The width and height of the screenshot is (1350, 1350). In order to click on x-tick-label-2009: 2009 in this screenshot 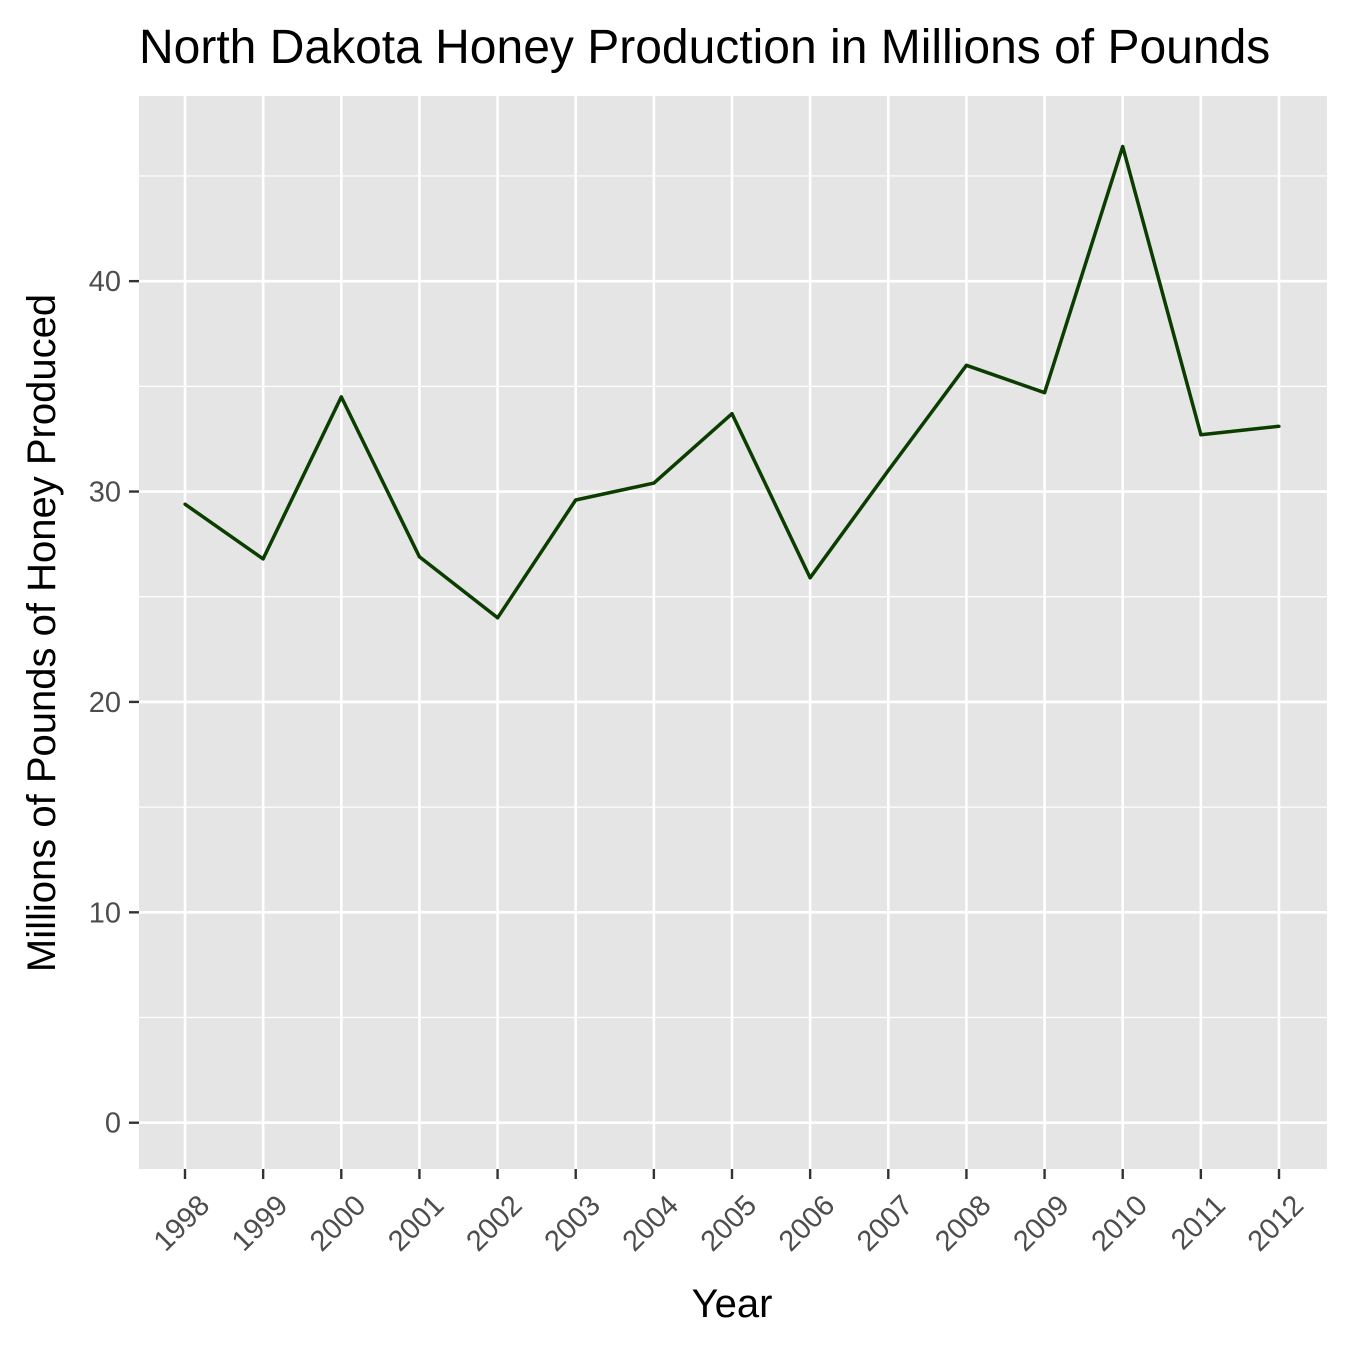, I will do `click(1041, 1223)`.